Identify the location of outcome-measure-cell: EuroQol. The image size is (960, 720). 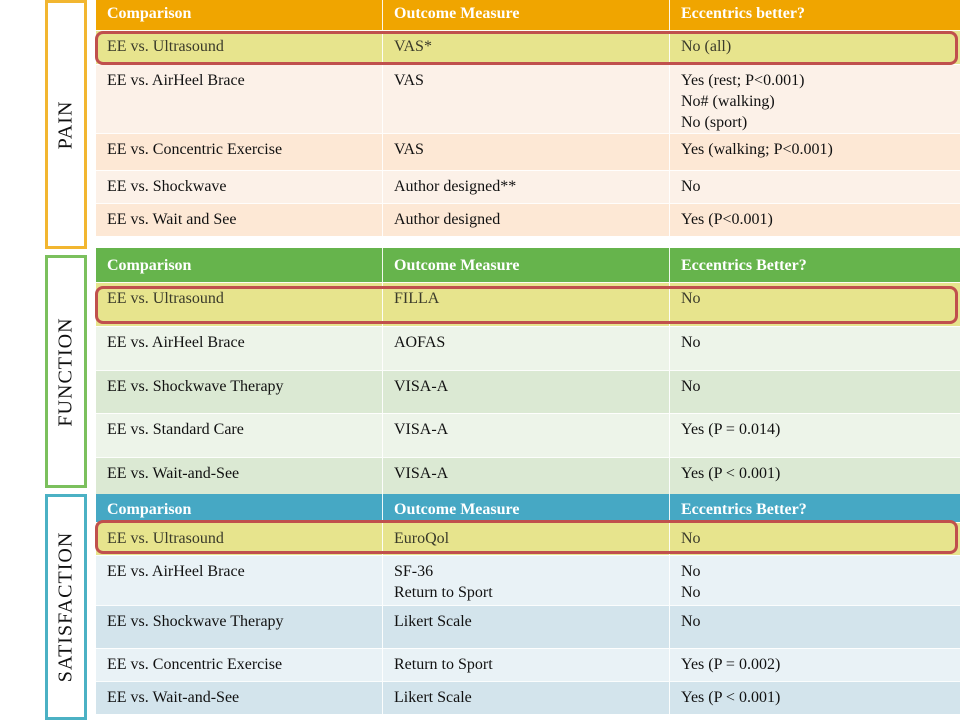
(526, 539).